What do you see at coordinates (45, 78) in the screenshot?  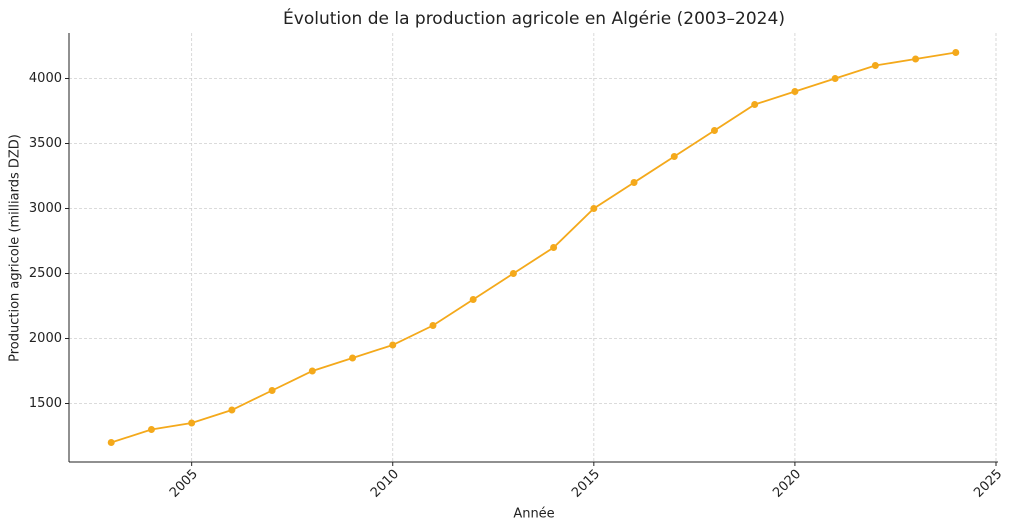 I see `y-tick-label: 4000` at bounding box center [45, 78].